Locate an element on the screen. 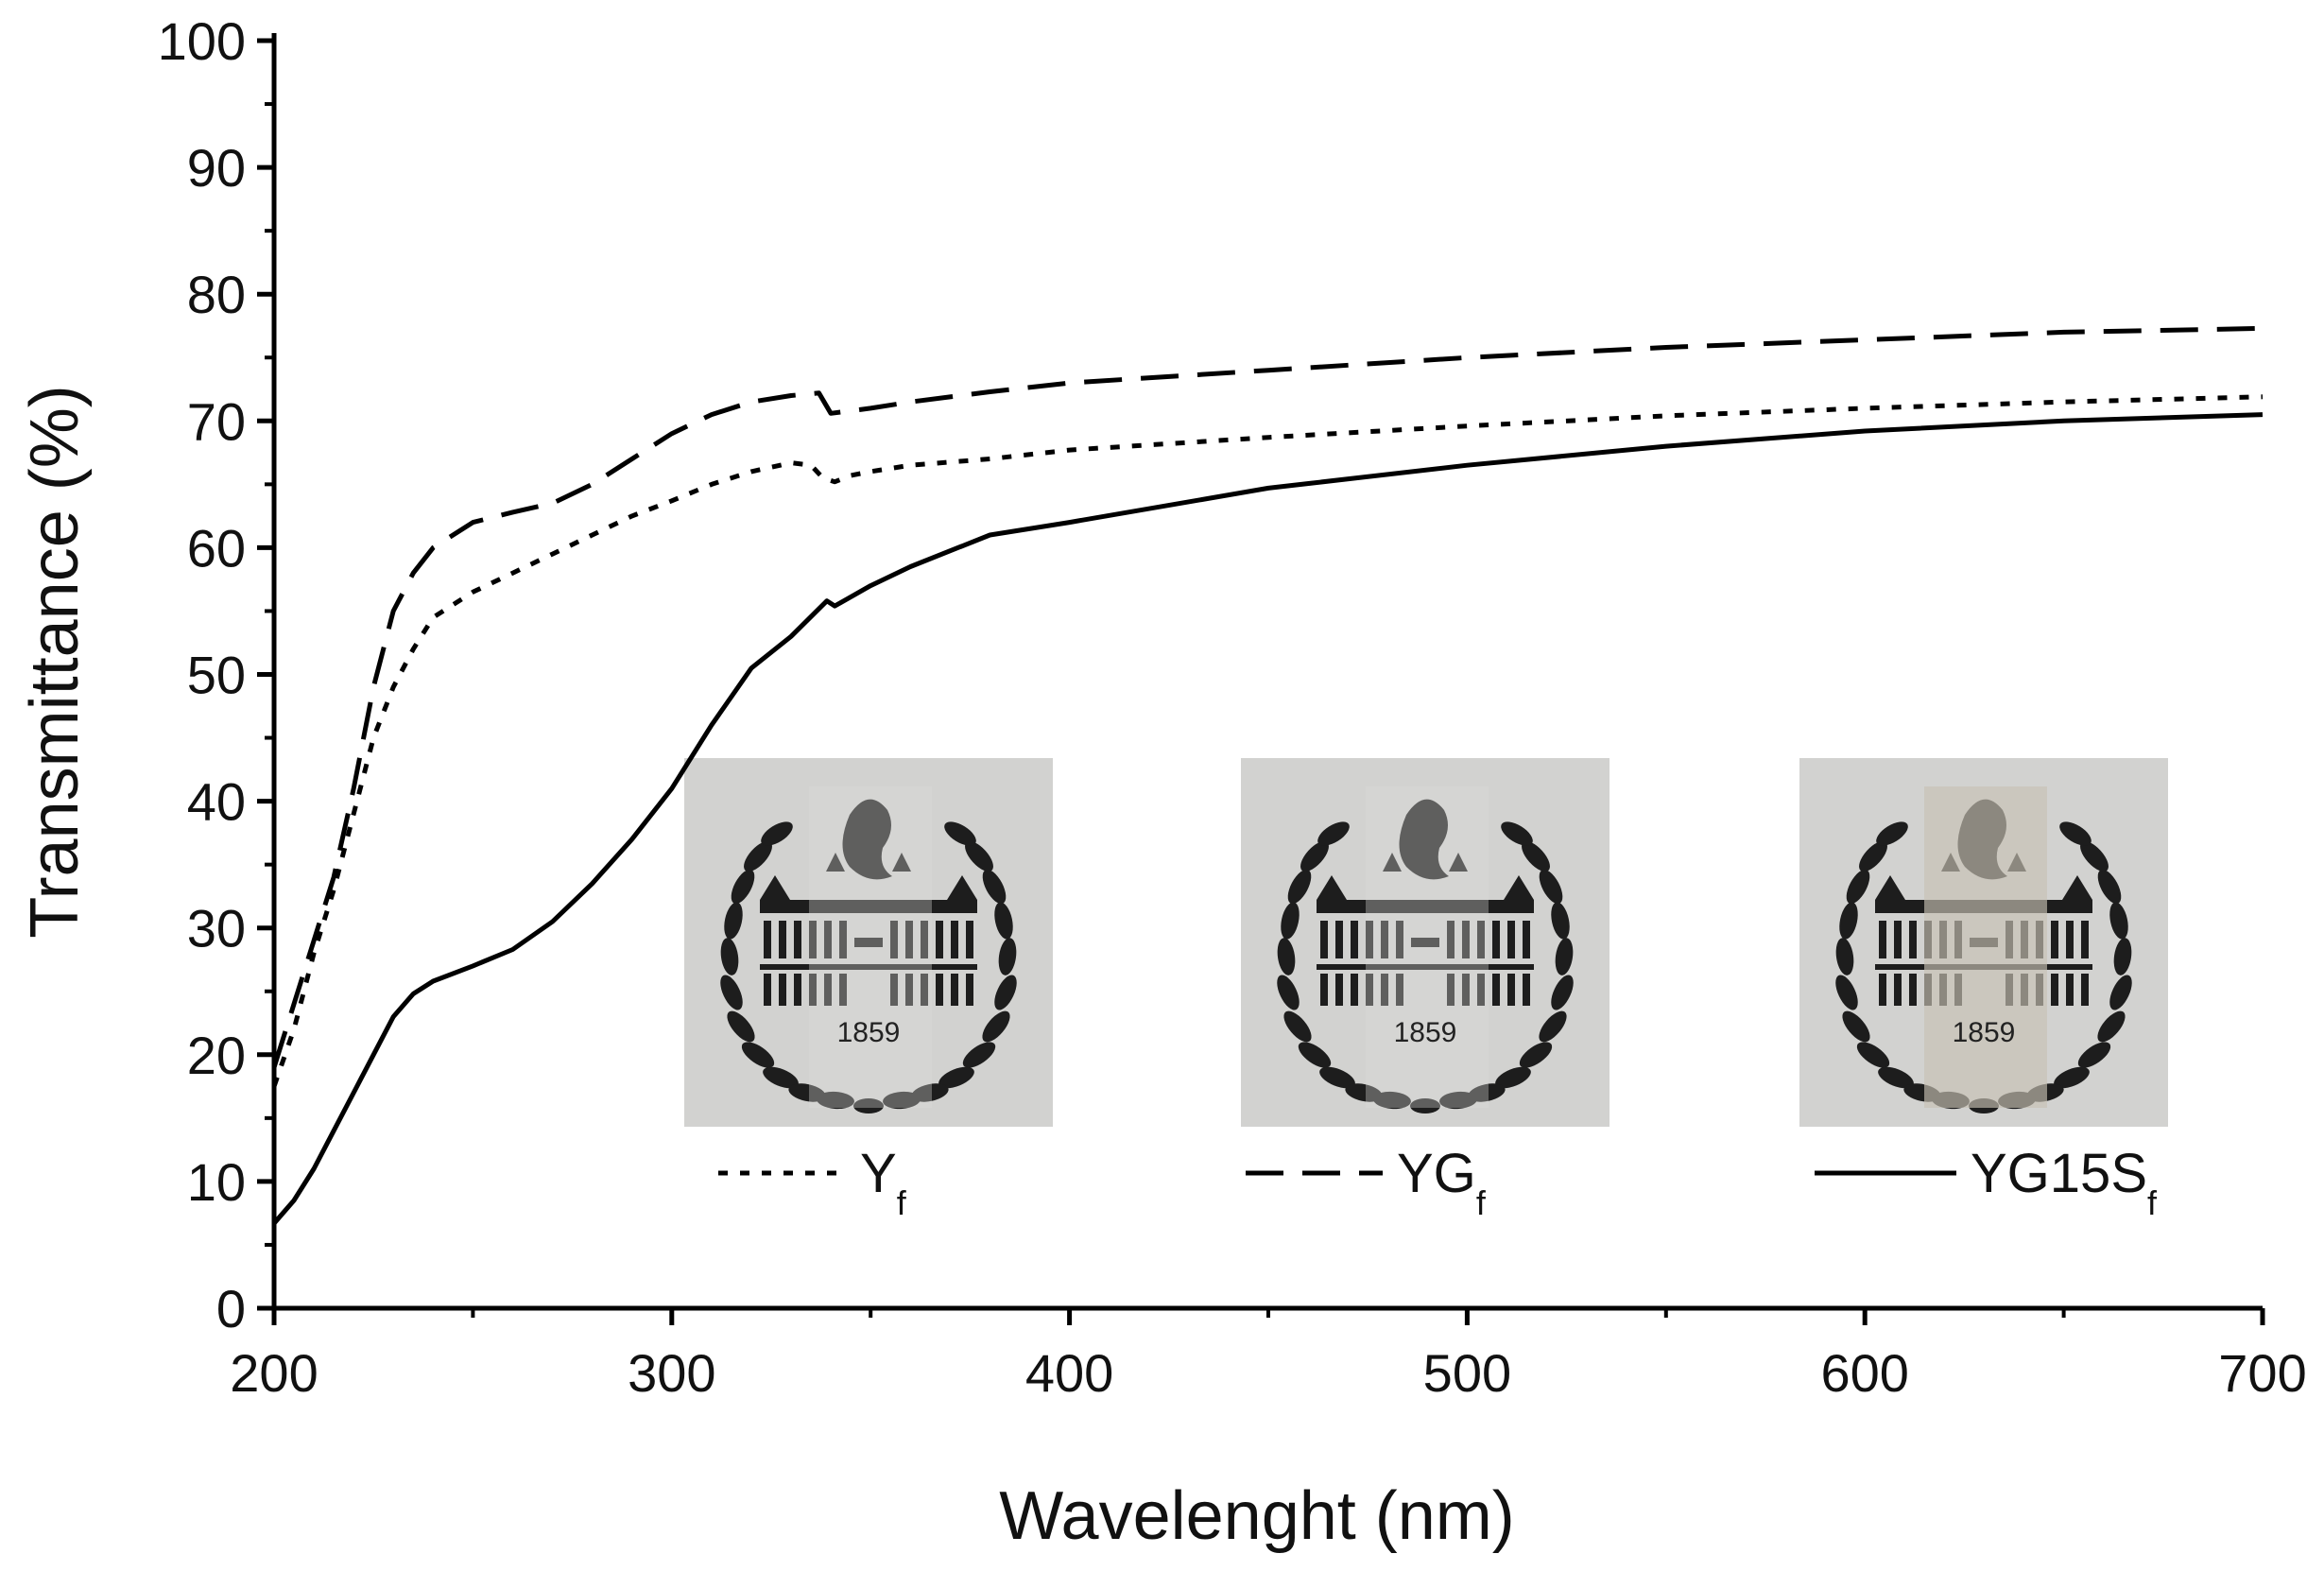 The image size is (2324, 1571). inset-photo-yg15s: 1859 is located at coordinates (1984, 943).